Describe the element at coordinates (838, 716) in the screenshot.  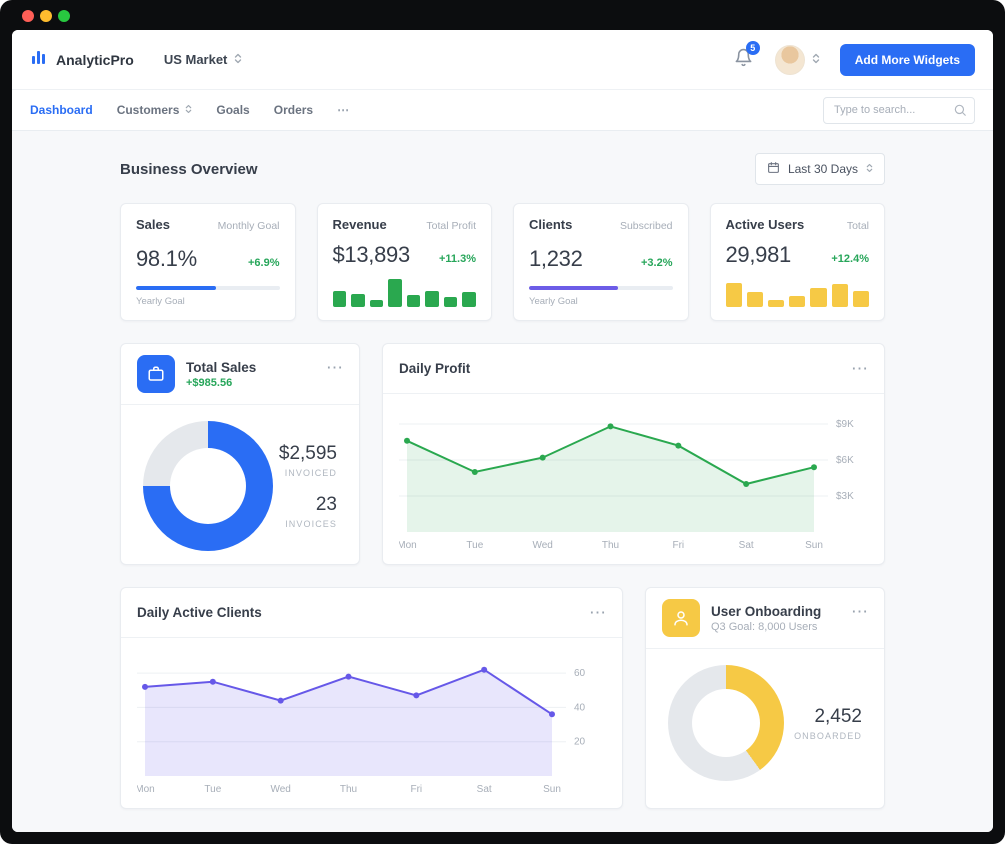
I see `onboarded-value: 2,452` at that location.